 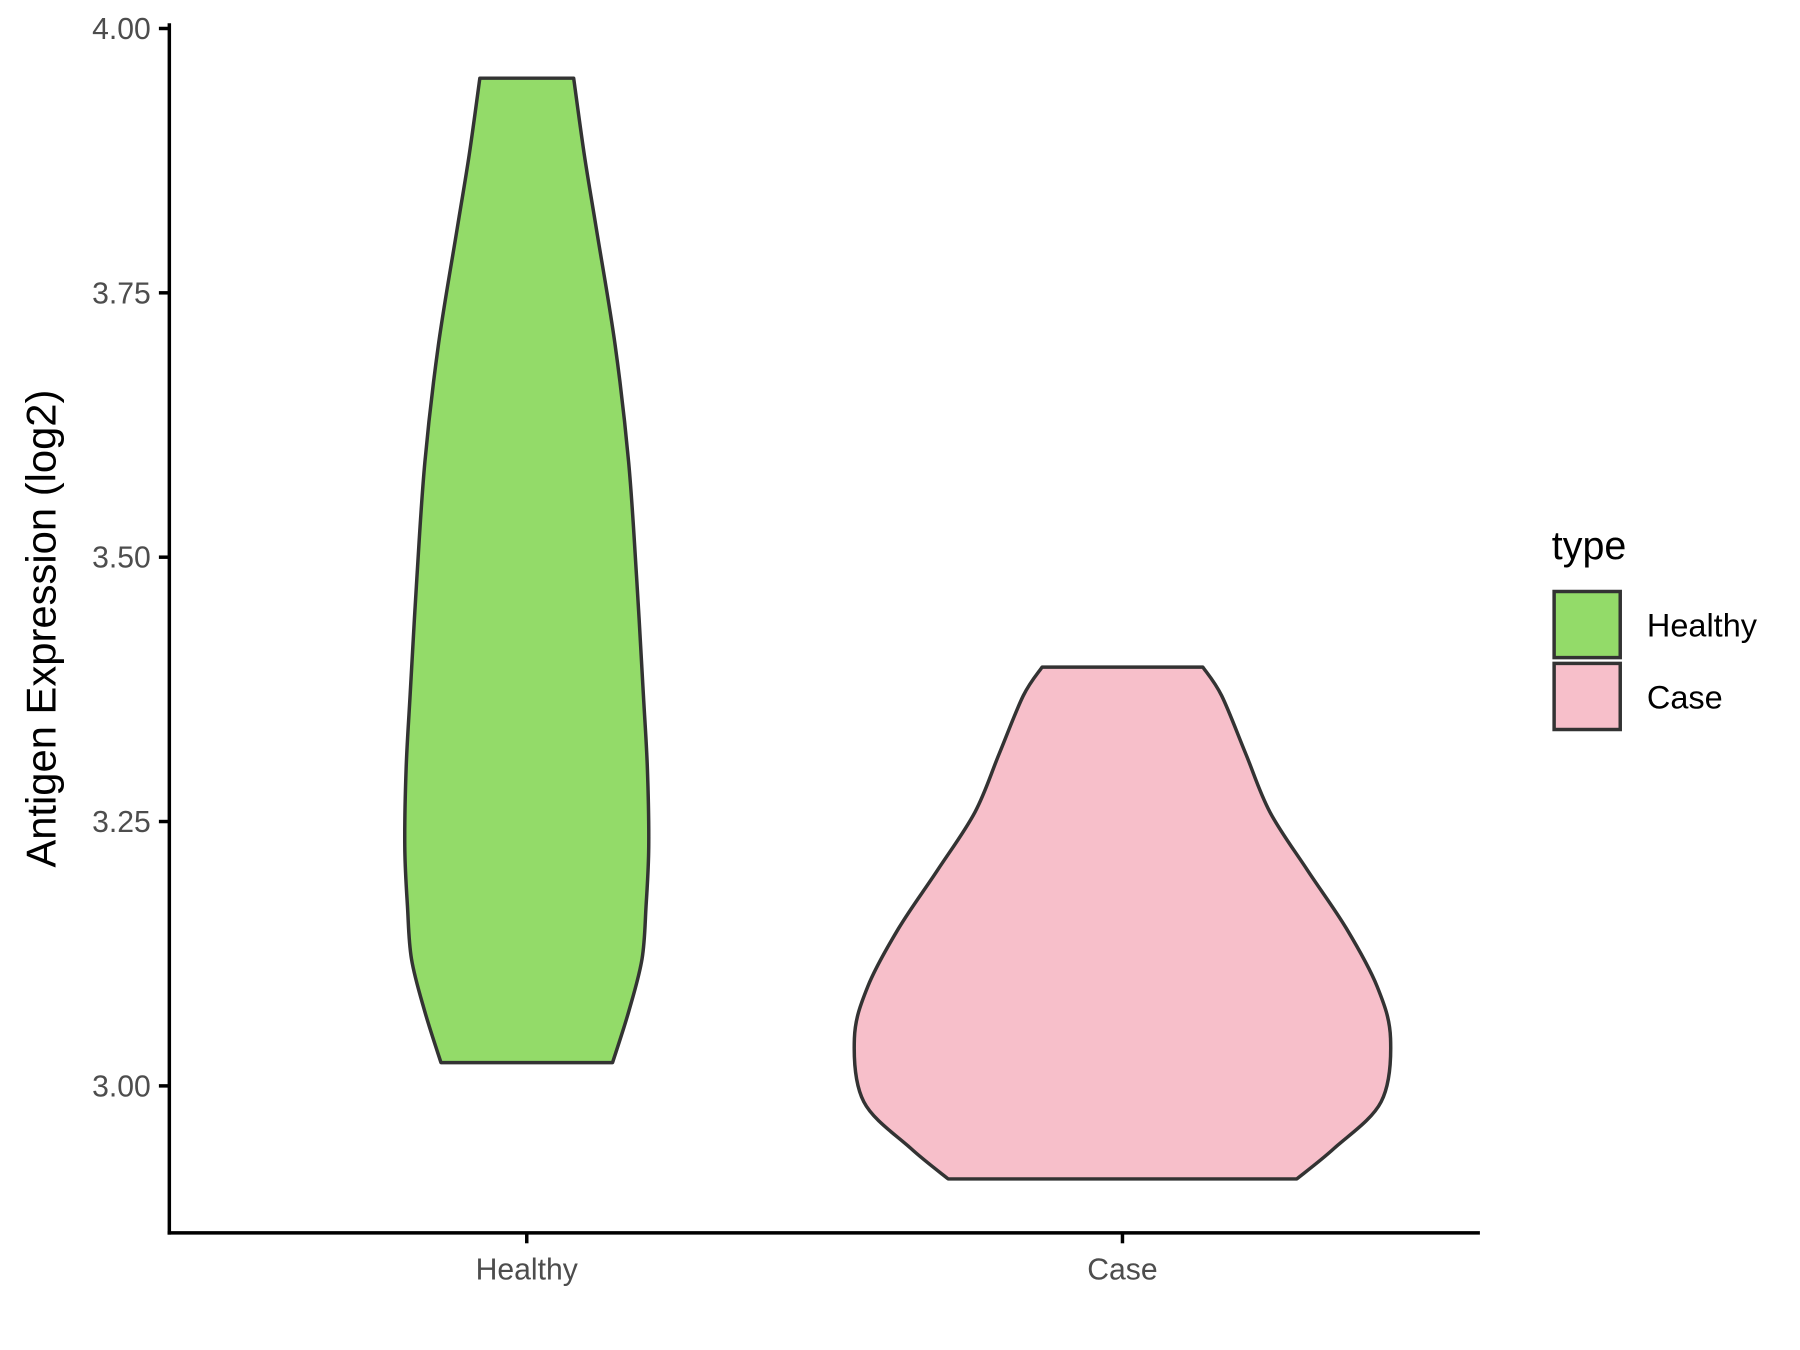 I want to click on y-tick-label: 3.00, so click(x=121, y=1086).